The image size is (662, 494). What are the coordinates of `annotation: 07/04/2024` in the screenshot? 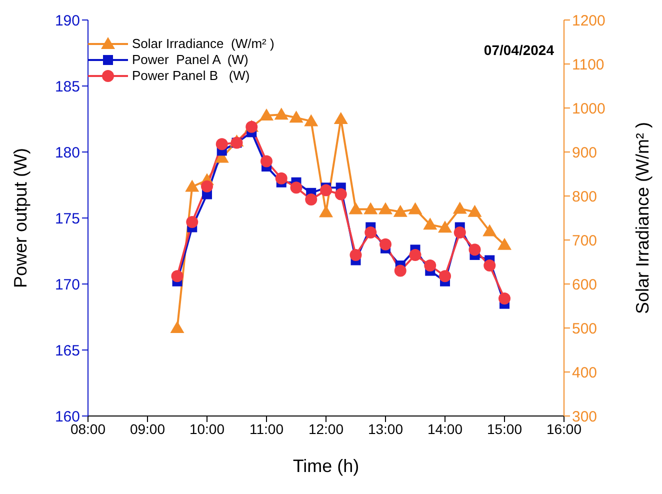 It's located at (519, 50).